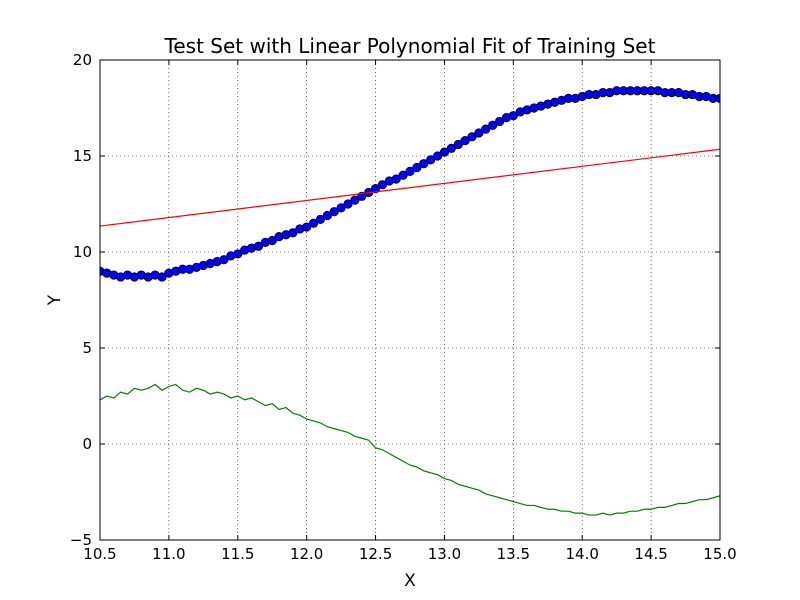  What do you see at coordinates (82, 60) in the screenshot?
I see `y-tick-label: 20` at bounding box center [82, 60].